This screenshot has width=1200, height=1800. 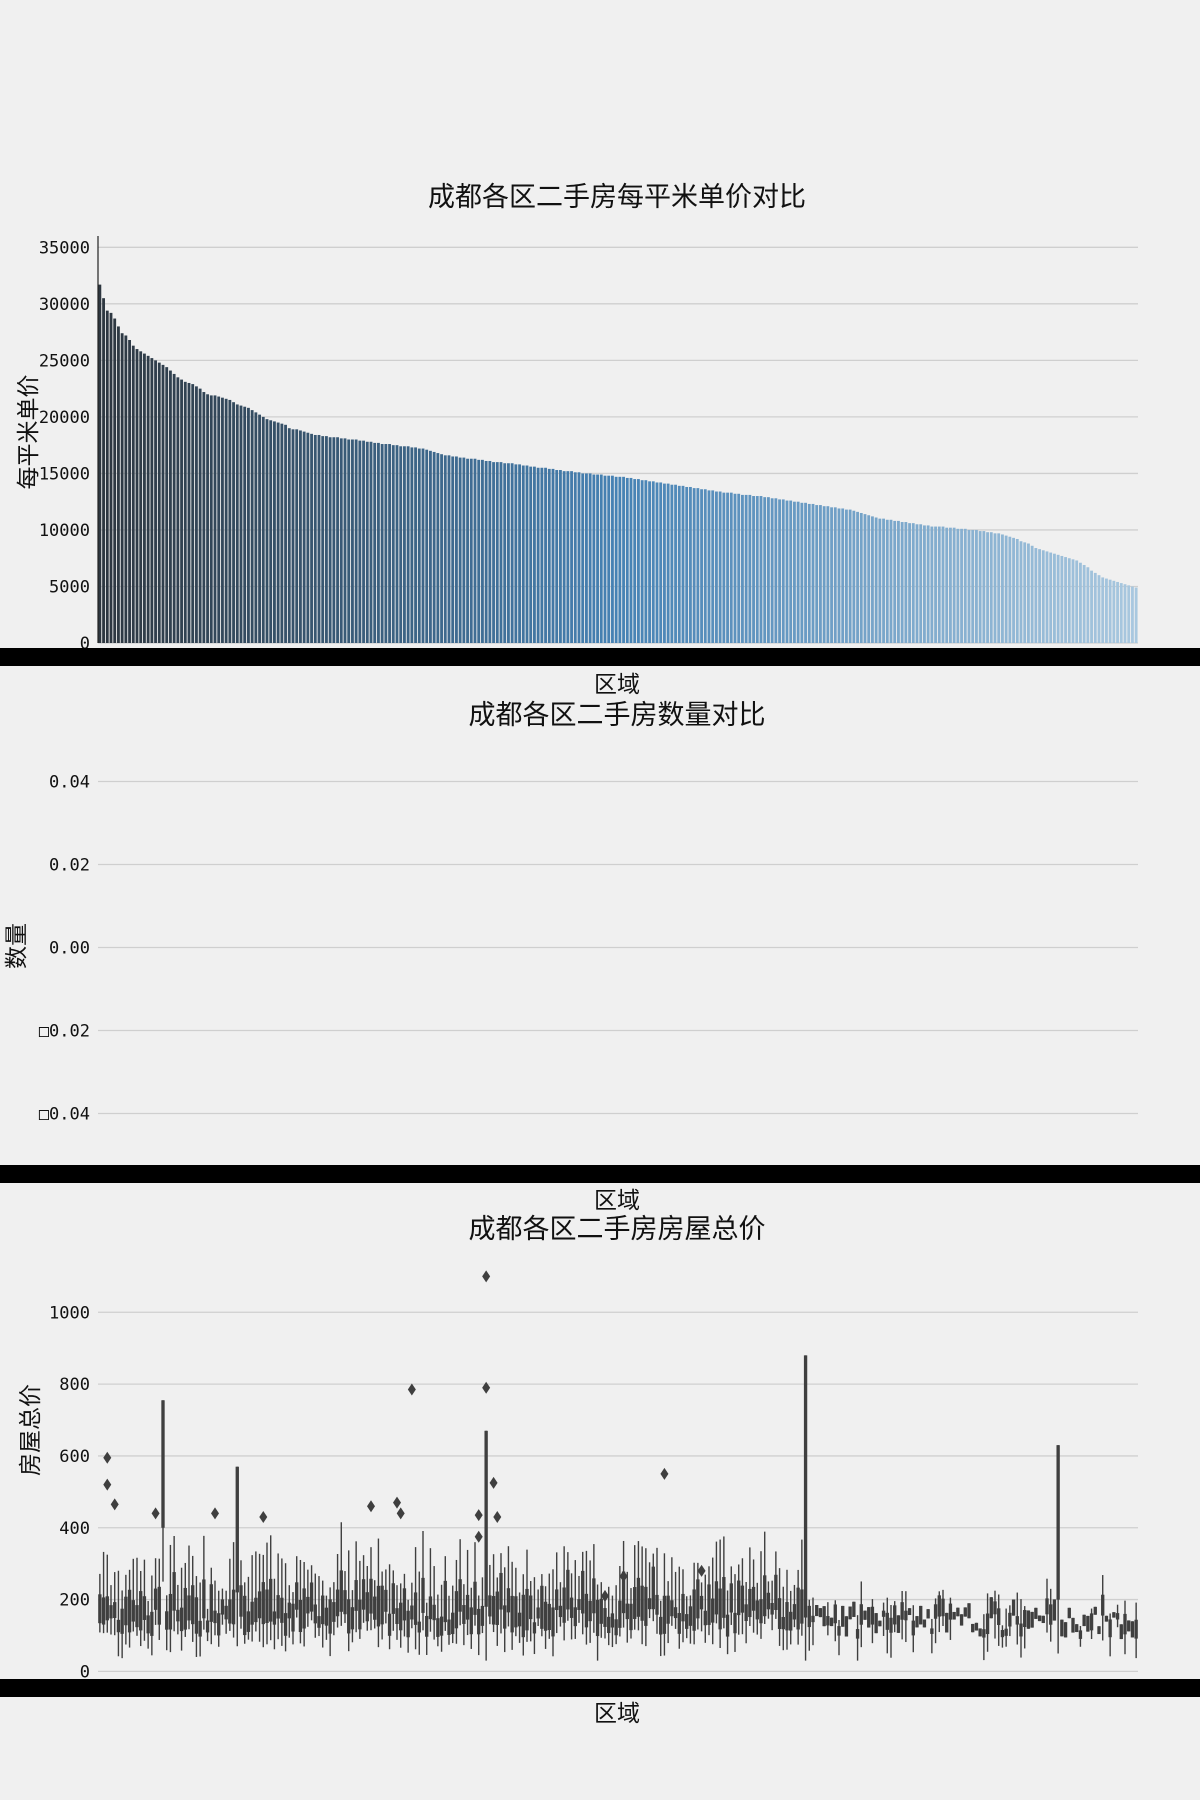 What do you see at coordinates (31, 1430) in the screenshot?
I see `chart3-y-axis-label: 房屋总价` at bounding box center [31, 1430].